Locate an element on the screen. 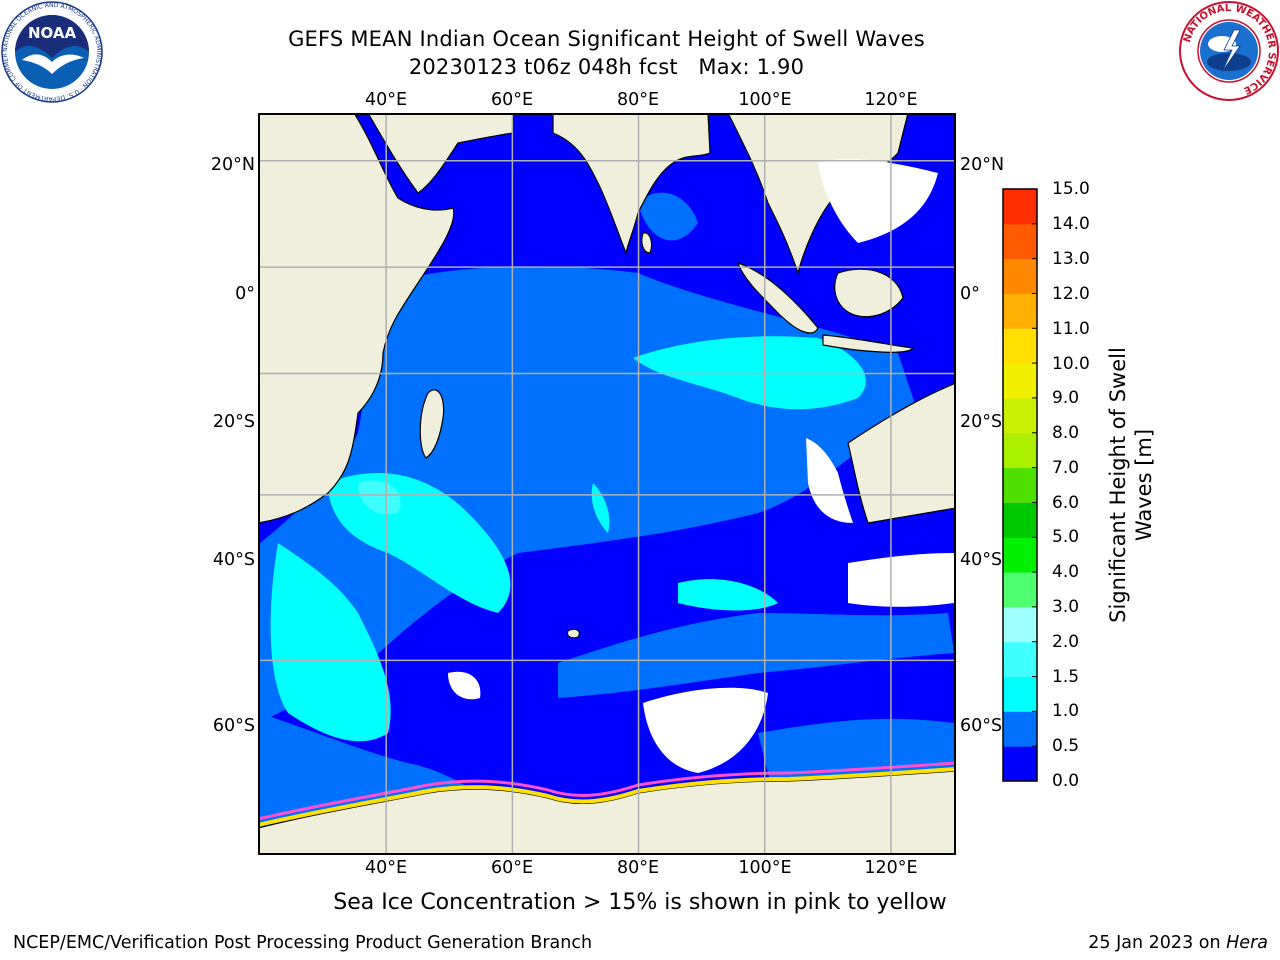  lon-tick-top-120: 120°E is located at coordinates (891, 100).